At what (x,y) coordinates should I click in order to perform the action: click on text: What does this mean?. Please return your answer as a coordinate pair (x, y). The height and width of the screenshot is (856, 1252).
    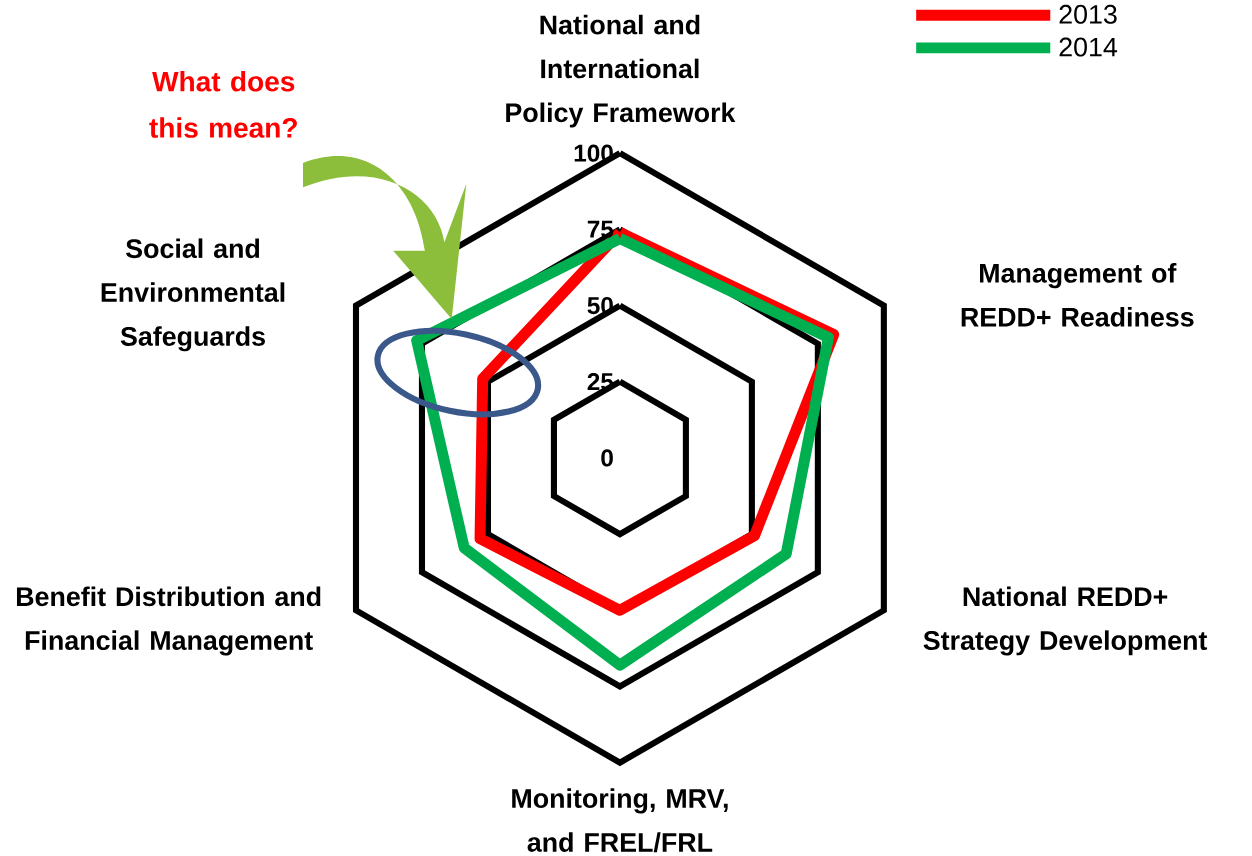
    Looking at the image, I should click on (223, 104).